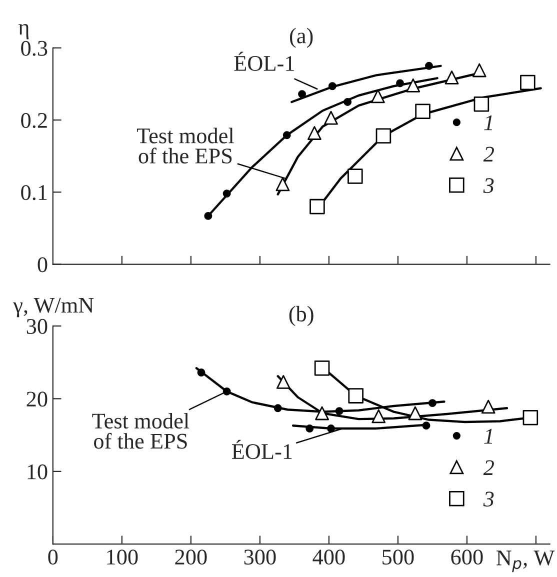 This screenshot has height=577, width=557. I want to click on x-tick-label: 300, so click(260, 557).